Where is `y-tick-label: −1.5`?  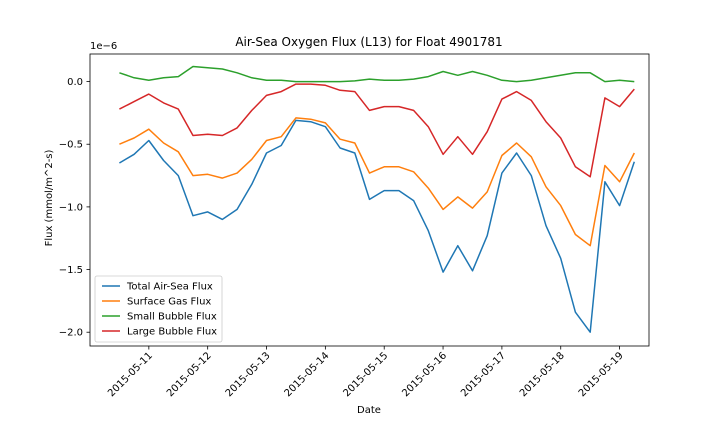 y-tick-label: −1.5 is located at coordinates (71, 270).